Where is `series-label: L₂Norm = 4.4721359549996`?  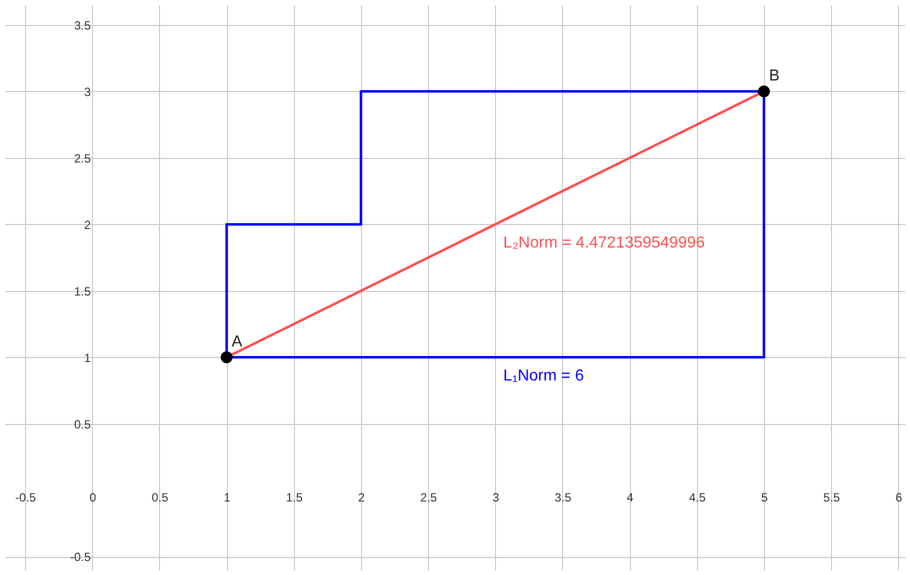 series-label: L₂Norm = 4.4721359549996 is located at coordinates (604, 243).